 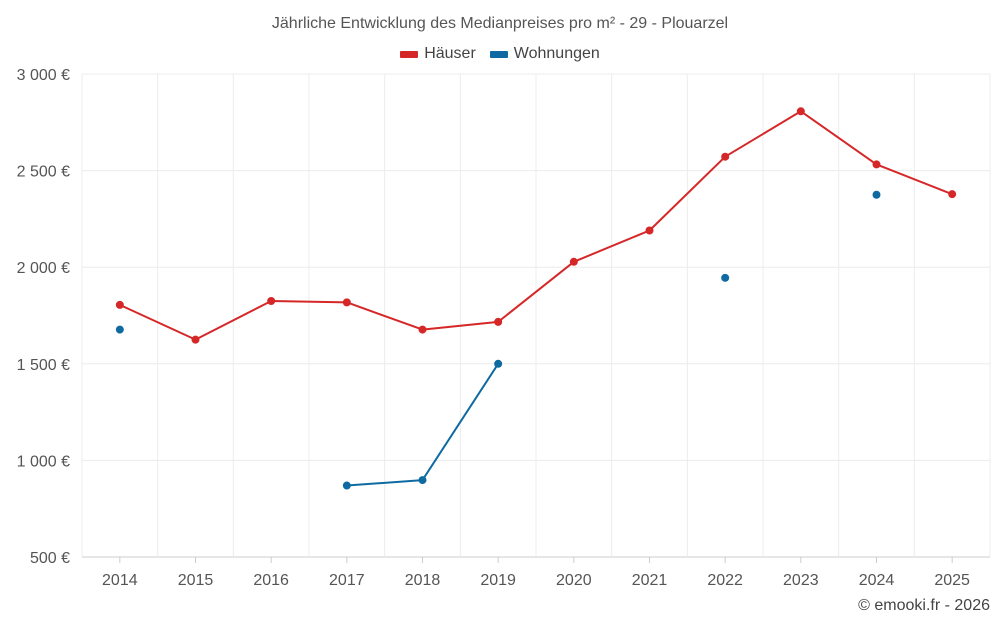 I want to click on x-tick-label: 2020, so click(x=574, y=580).